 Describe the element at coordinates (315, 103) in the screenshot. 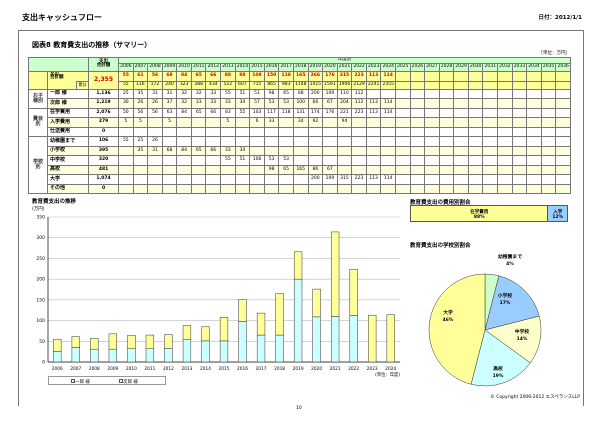

I see `row-value: 66` at that location.